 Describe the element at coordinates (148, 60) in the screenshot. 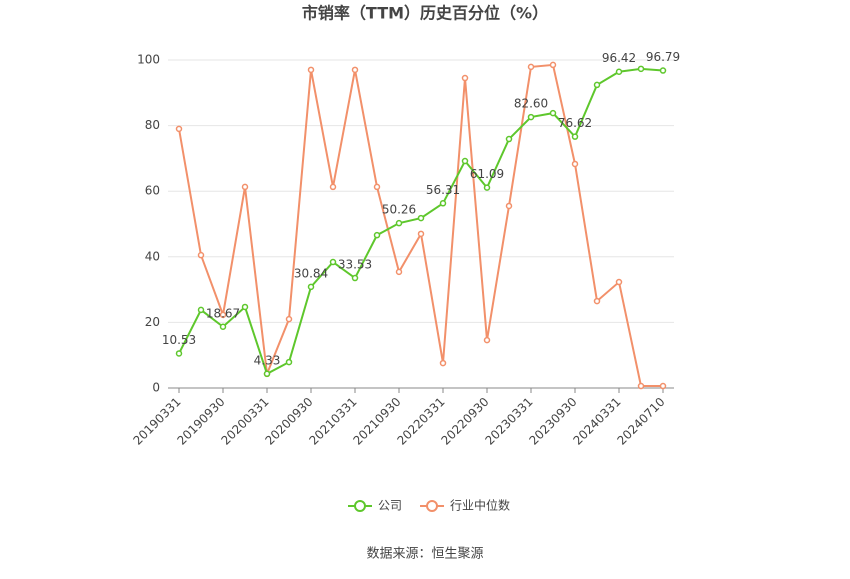

I see `y-tick-label: 100` at that location.